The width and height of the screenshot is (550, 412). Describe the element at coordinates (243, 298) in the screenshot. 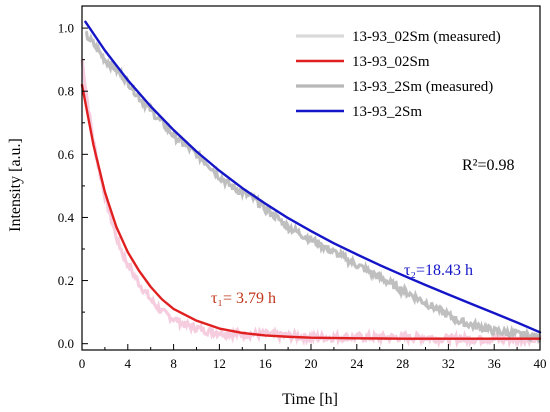

I see `annotation-tau1: τ₁= 3.79 h` at that location.